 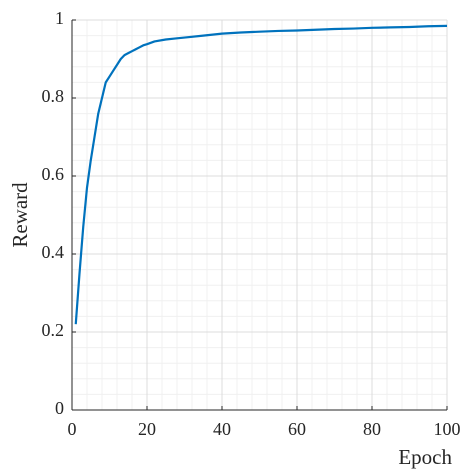 I want to click on x-tick-label: 20, so click(x=147, y=429).